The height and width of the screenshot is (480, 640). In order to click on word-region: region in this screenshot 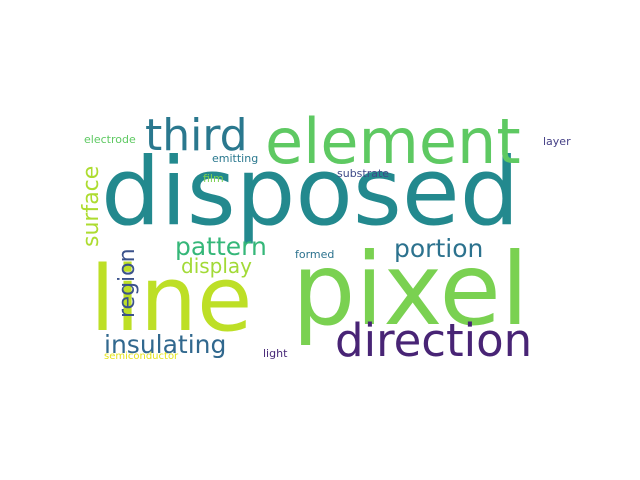, I will do `click(128, 283)`.